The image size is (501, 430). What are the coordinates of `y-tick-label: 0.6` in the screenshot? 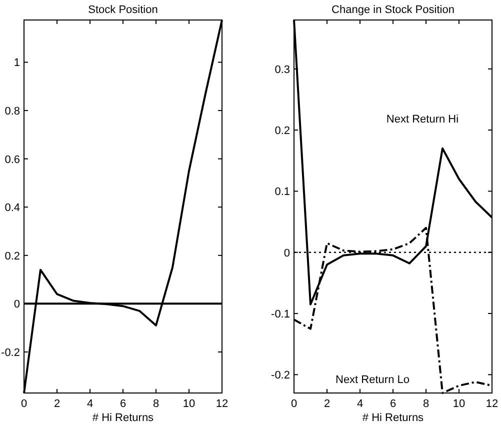 It's located at (12, 160).